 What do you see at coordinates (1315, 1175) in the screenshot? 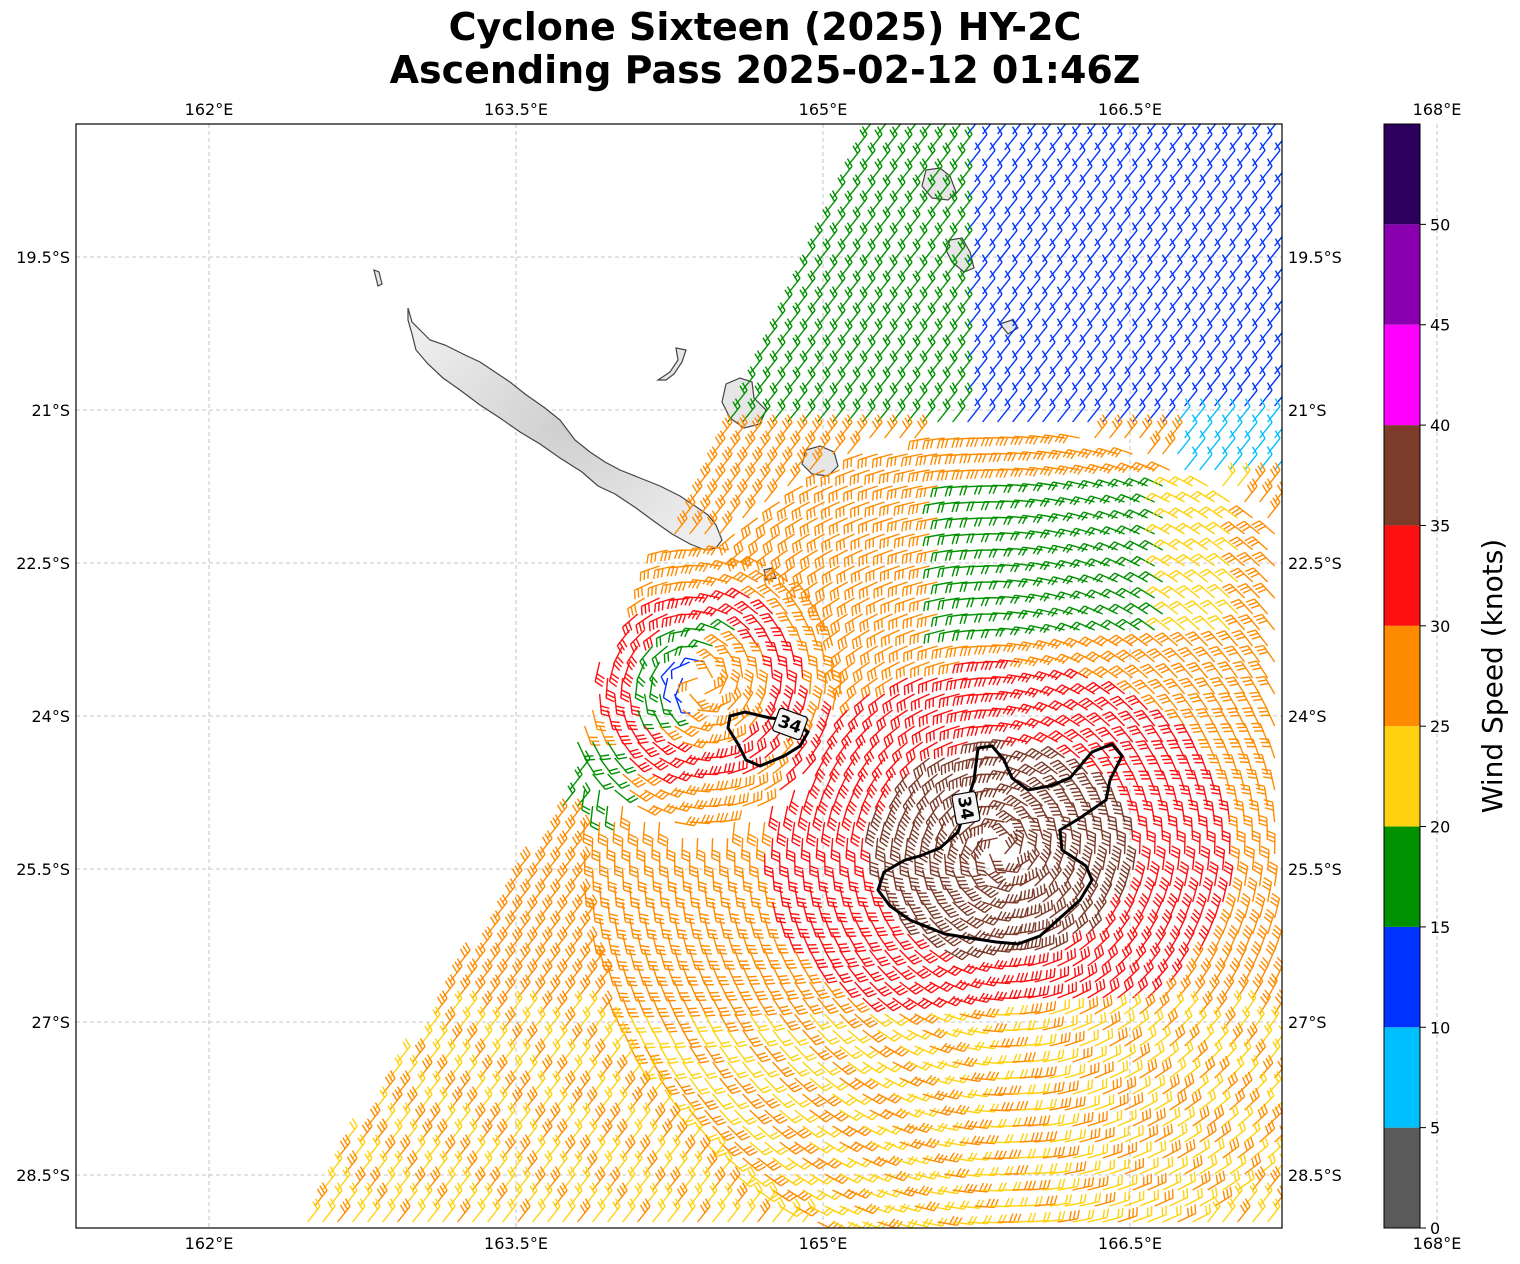
I see `lat-tick-label-right: 28.5°S` at bounding box center [1315, 1175].